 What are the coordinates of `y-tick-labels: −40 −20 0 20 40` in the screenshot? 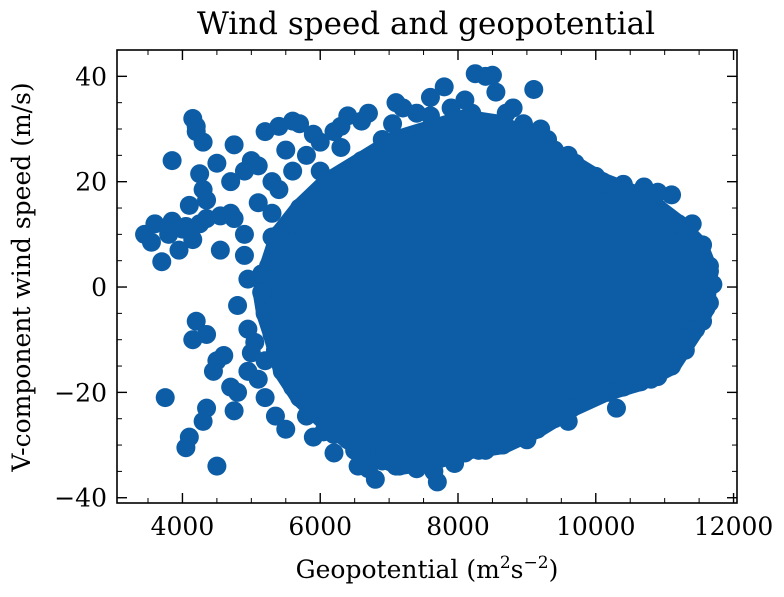 It's located at (80, 287).